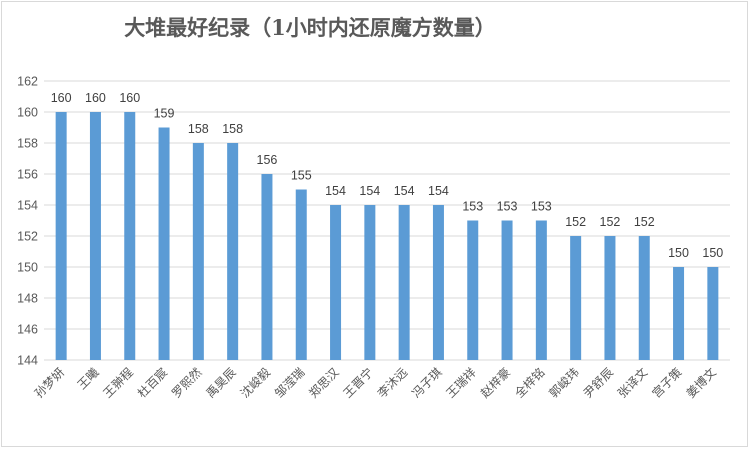 The height and width of the screenshot is (449, 750). Describe the element at coordinates (164, 114) in the screenshot. I see `data-label: 159` at that location.